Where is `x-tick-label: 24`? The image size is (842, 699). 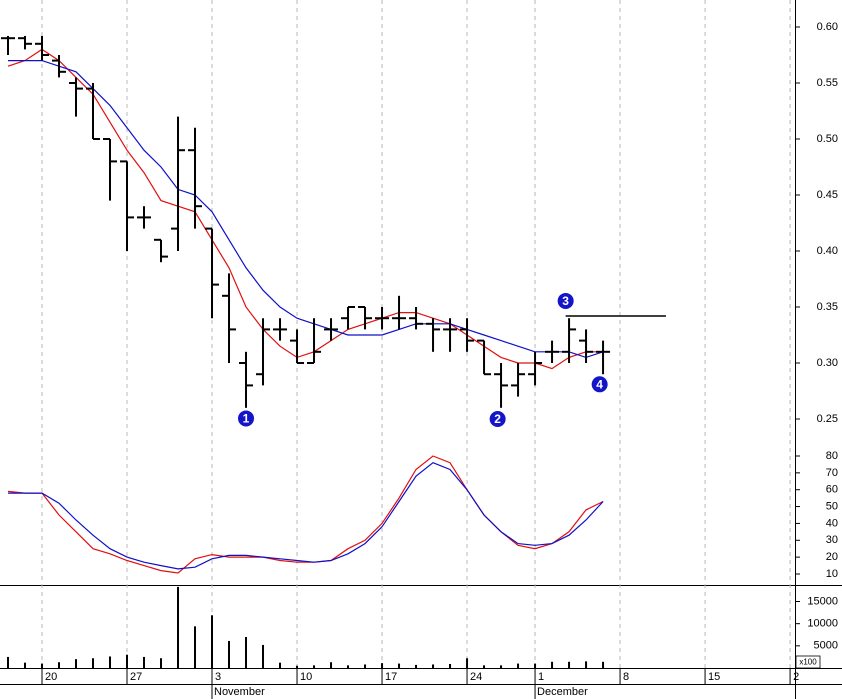
x-tick-label: 24 is located at coordinates (476, 677).